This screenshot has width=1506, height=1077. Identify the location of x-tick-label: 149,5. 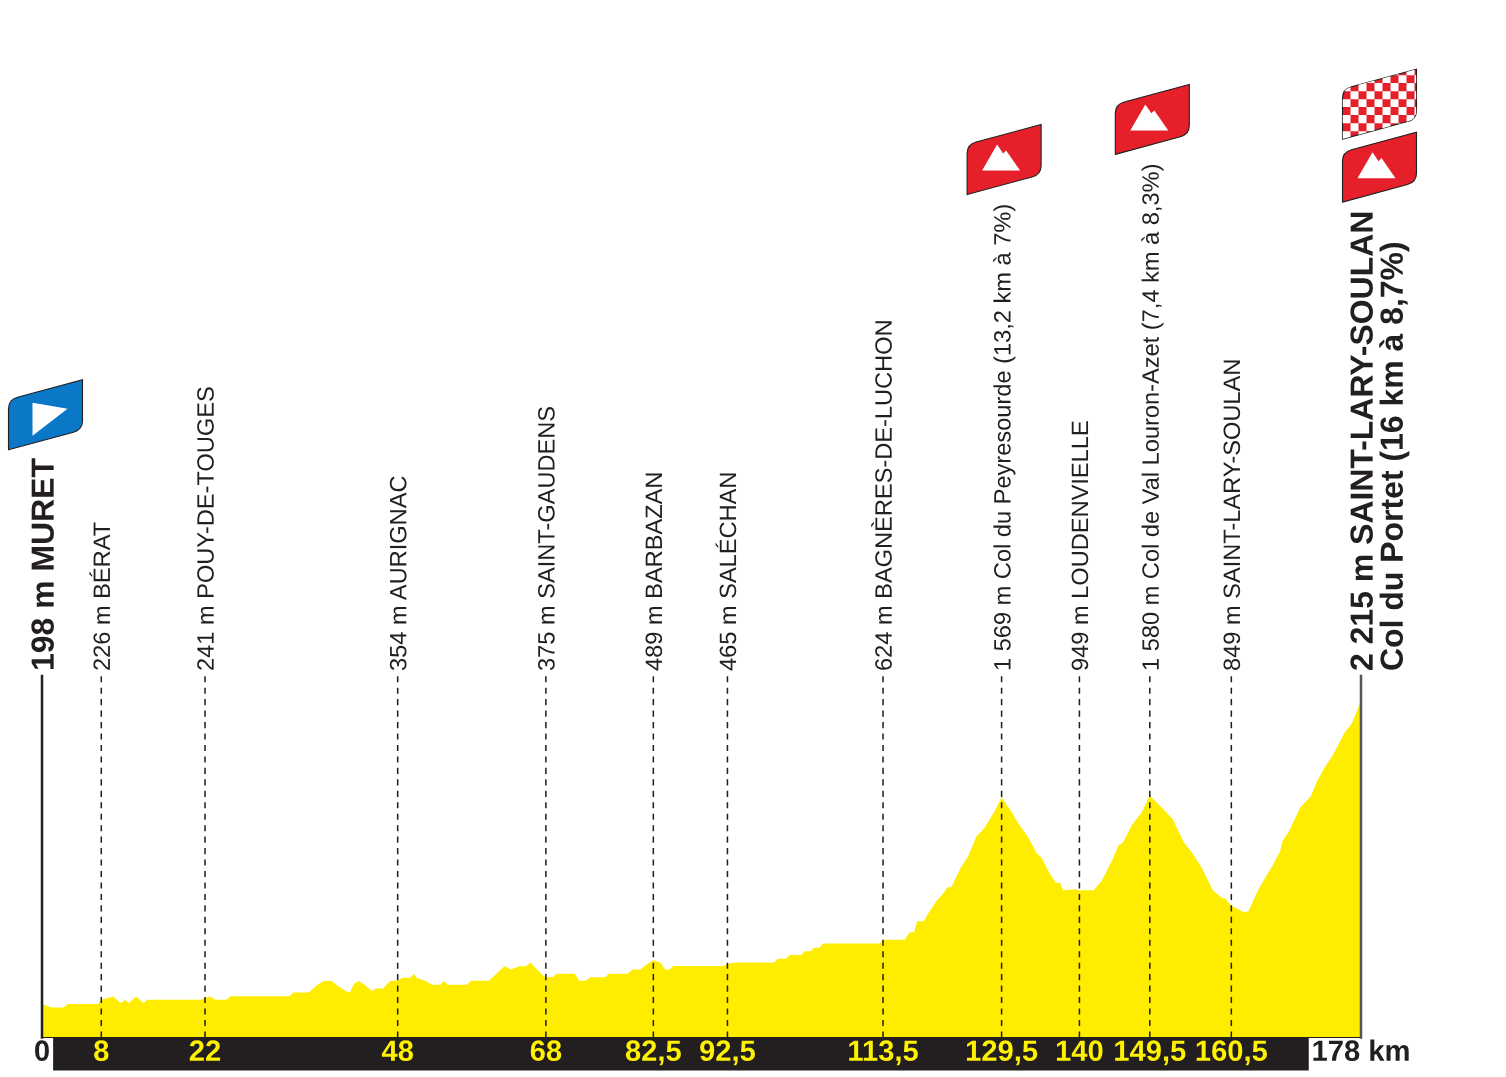
(1150, 1053).